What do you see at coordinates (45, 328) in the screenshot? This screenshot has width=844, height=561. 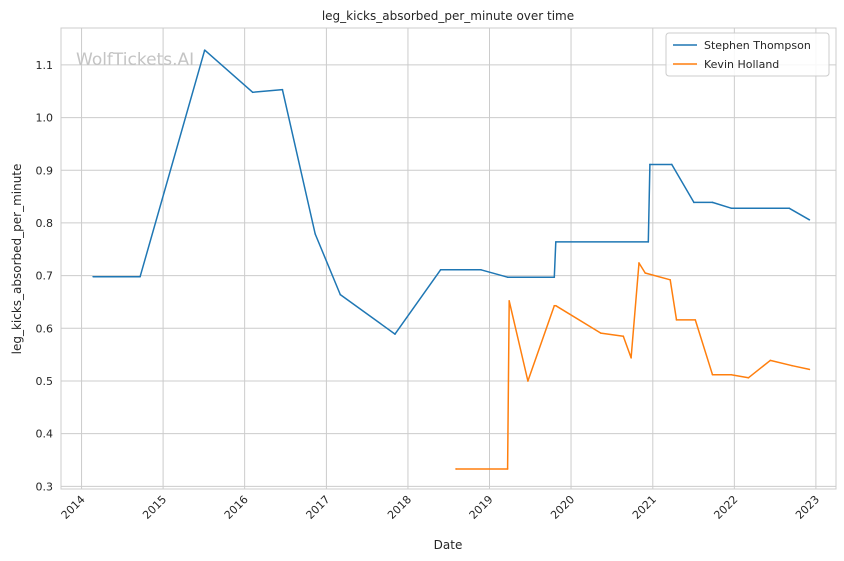 I see `y-tick-label: 0.6` at bounding box center [45, 328].